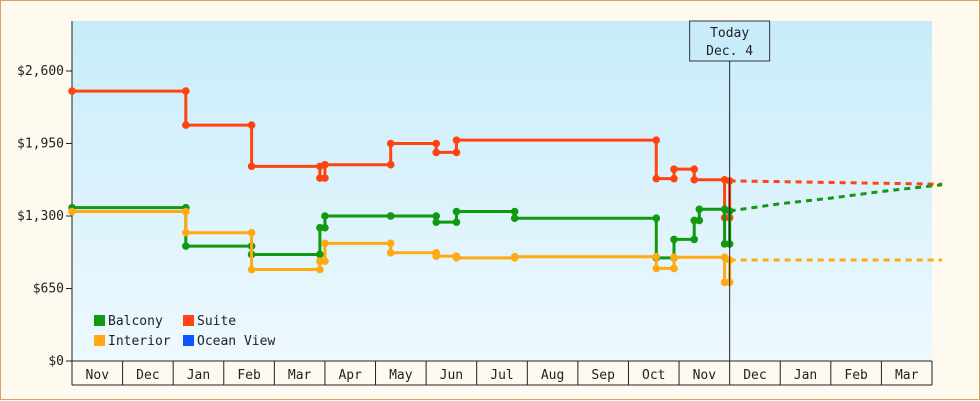 The height and width of the screenshot is (401, 980). I want to click on legend-label: Balcony, so click(135, 321).